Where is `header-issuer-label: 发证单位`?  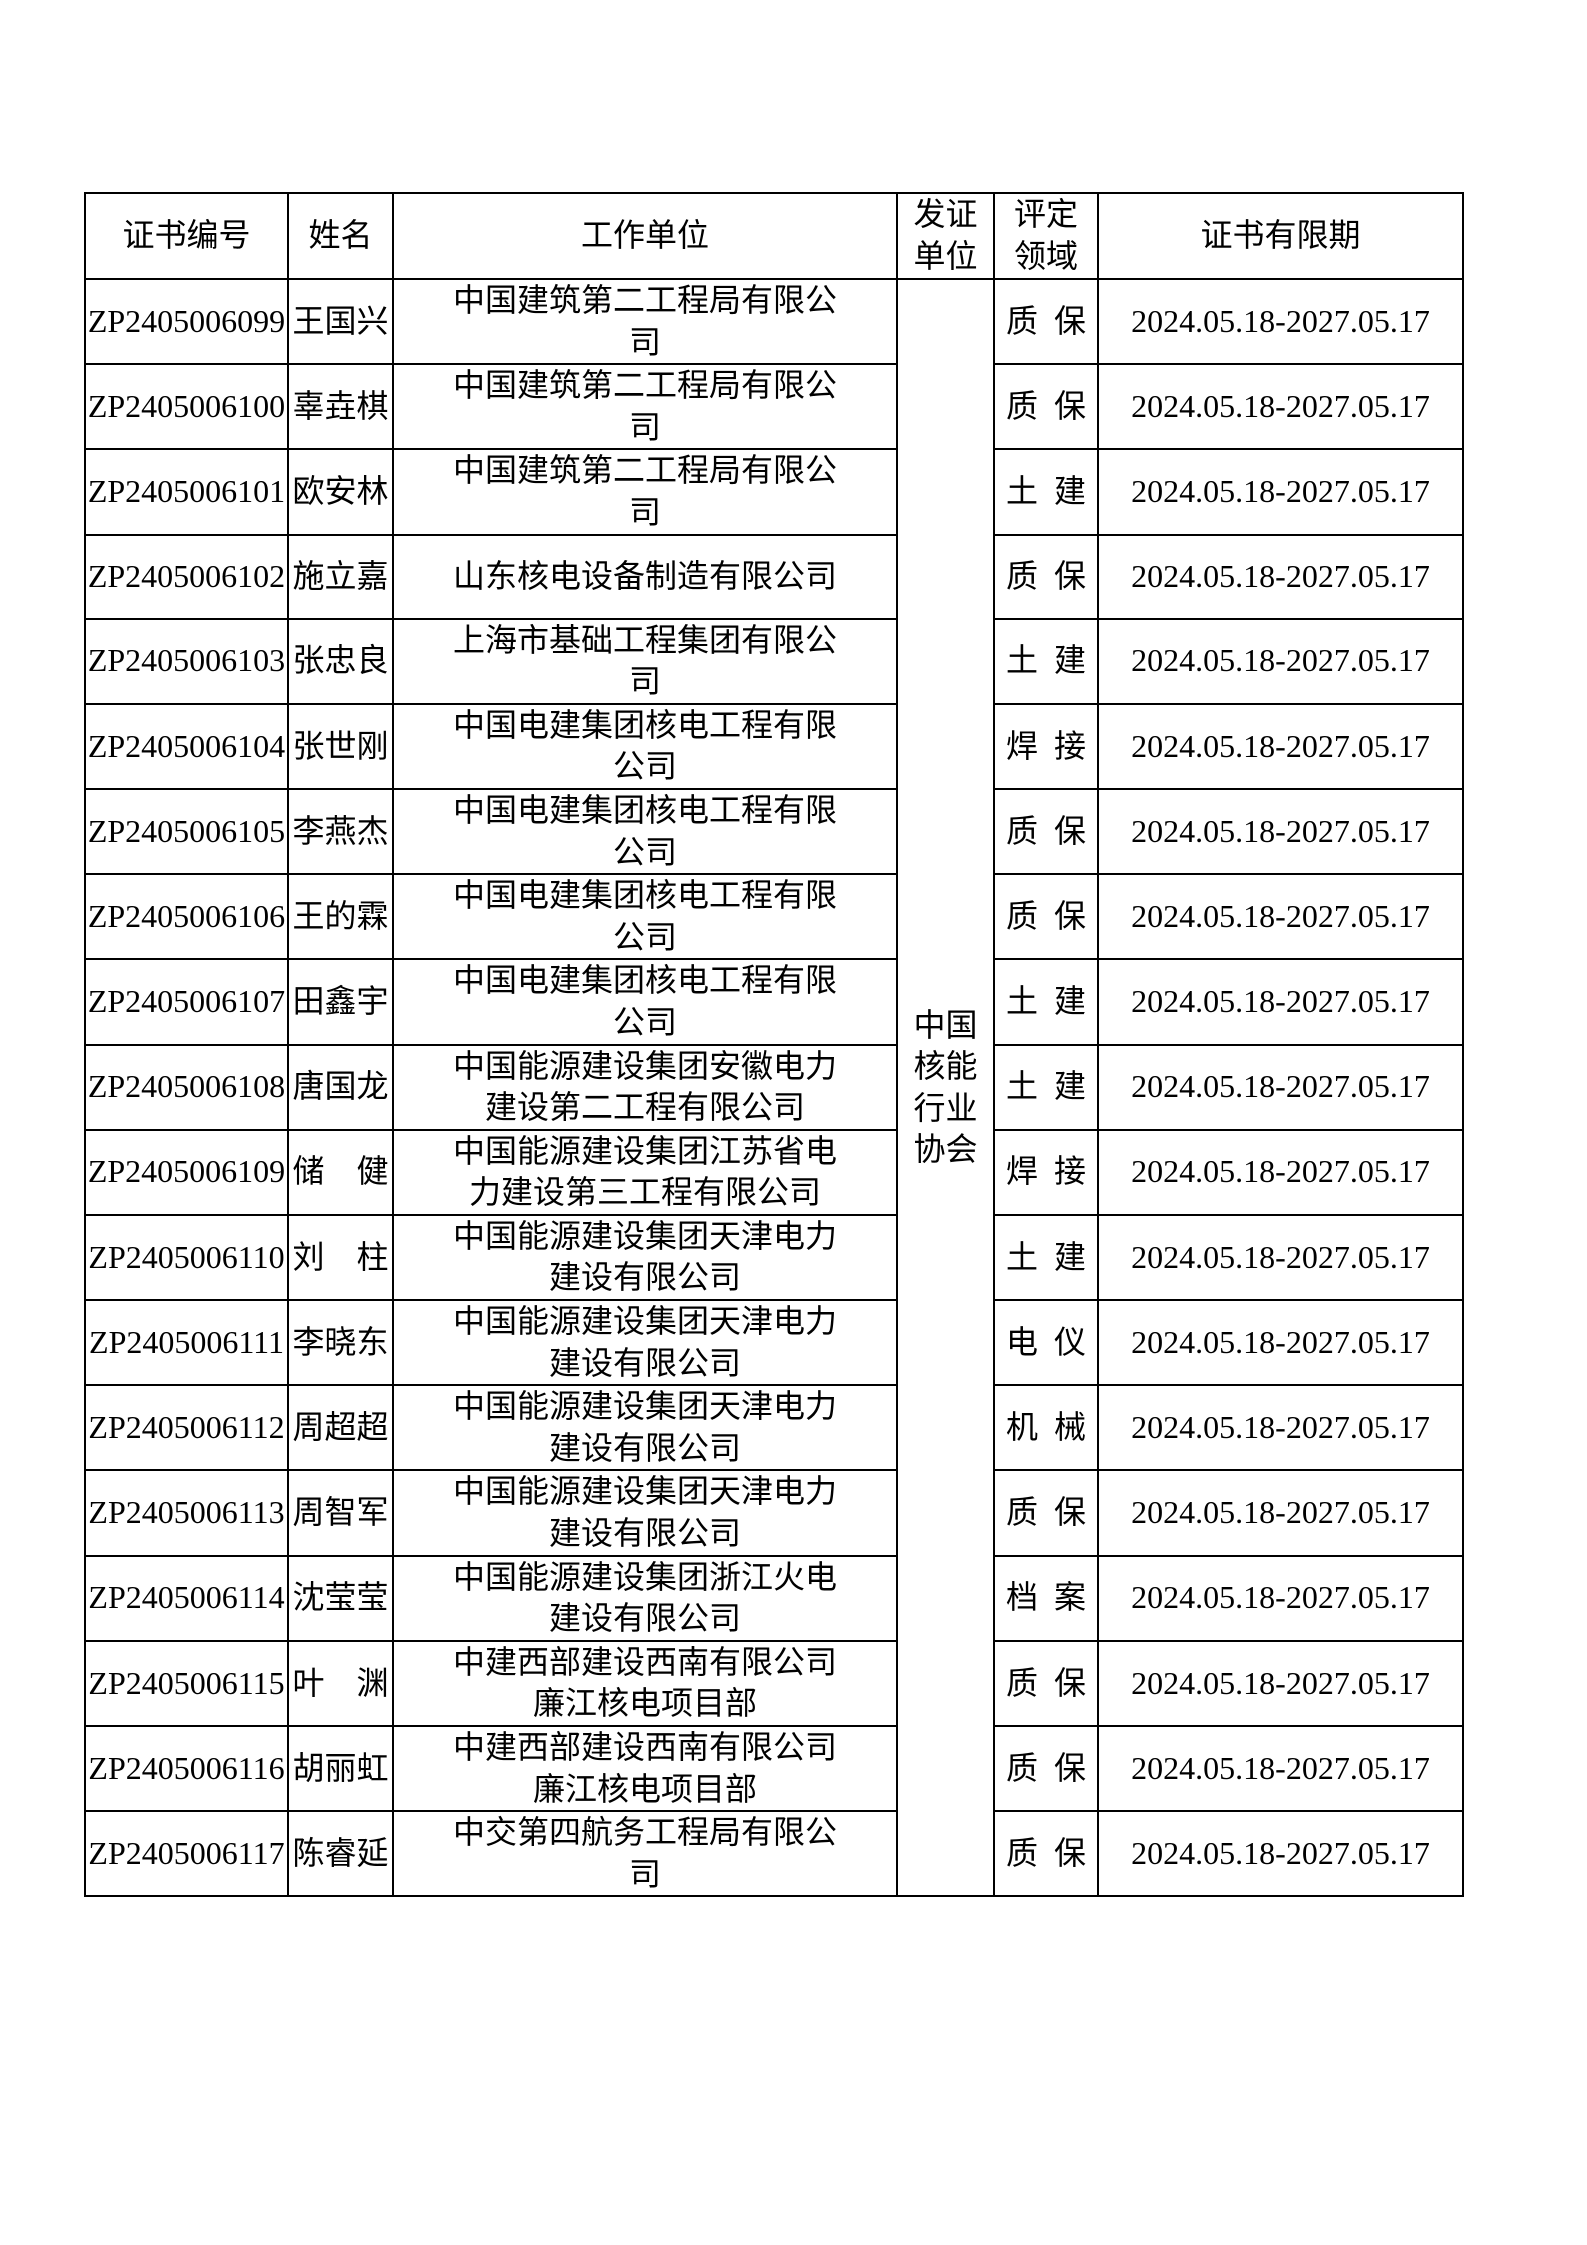
header-issuer-label: 发证单位 is located at coordinates (945, 235).